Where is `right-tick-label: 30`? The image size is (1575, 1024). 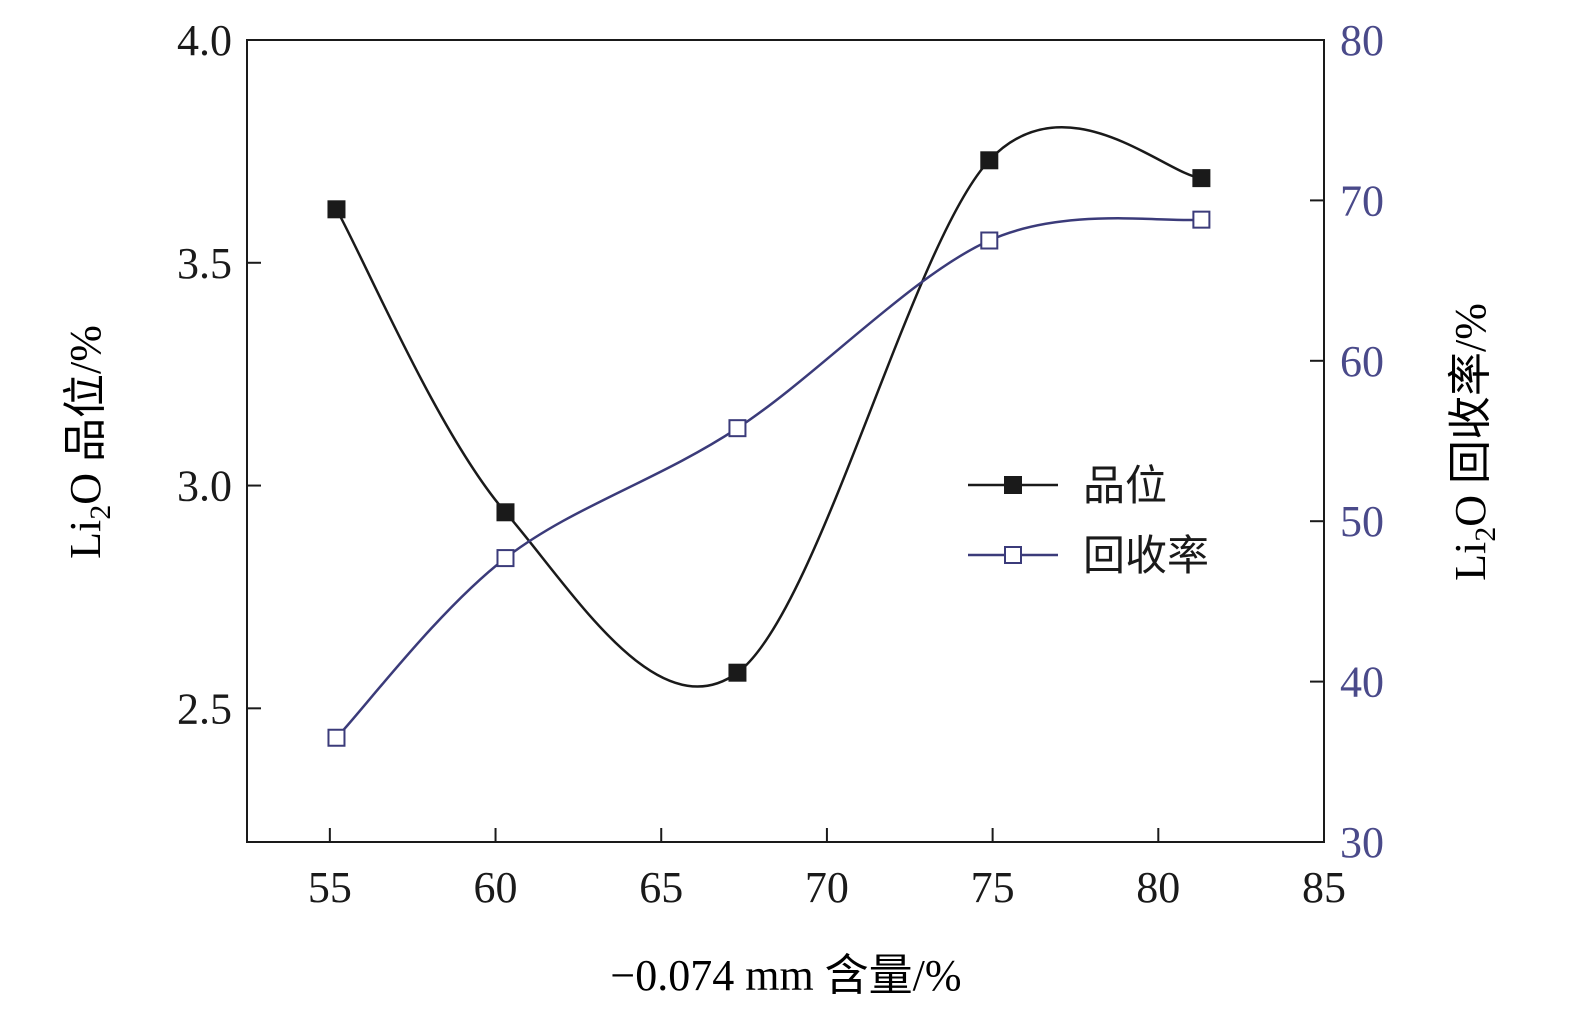 right-tick-label: 30 is located at coordinates (1362, 842).